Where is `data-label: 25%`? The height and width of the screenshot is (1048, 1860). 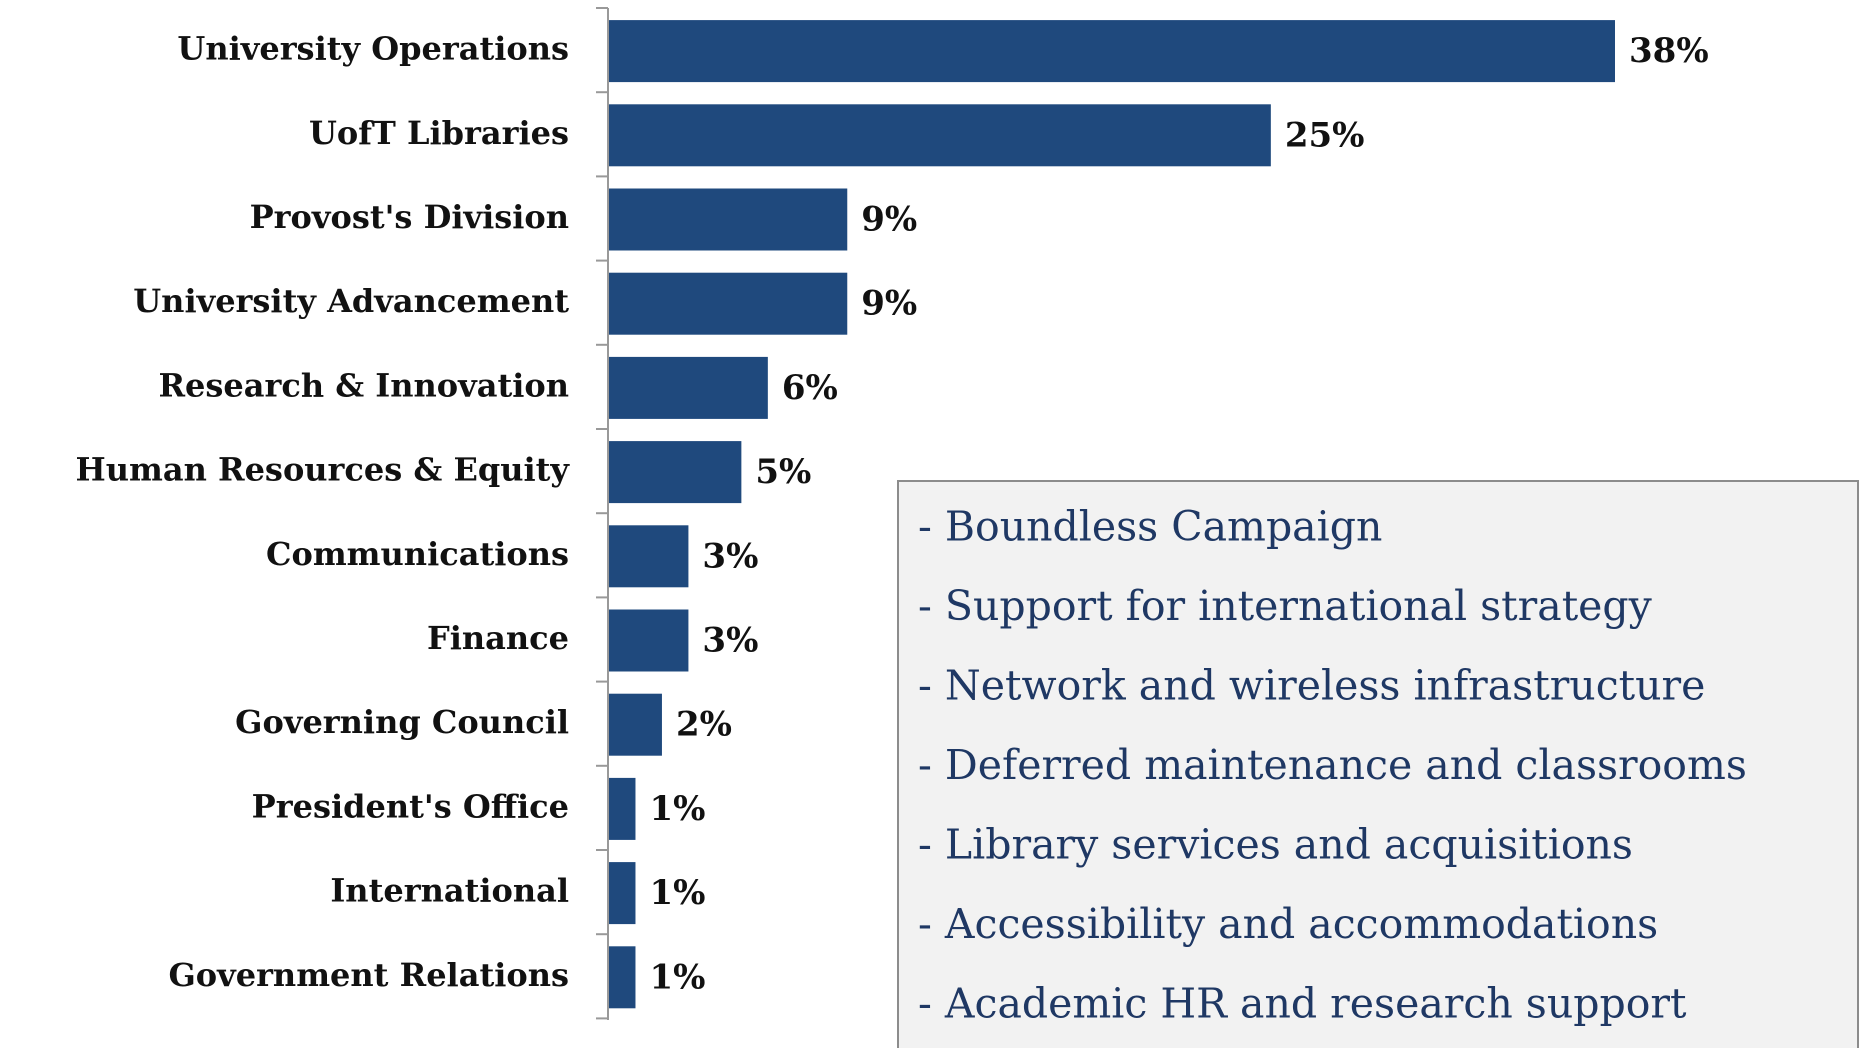
data-label: 25% is located at coordinates (1325, 135).